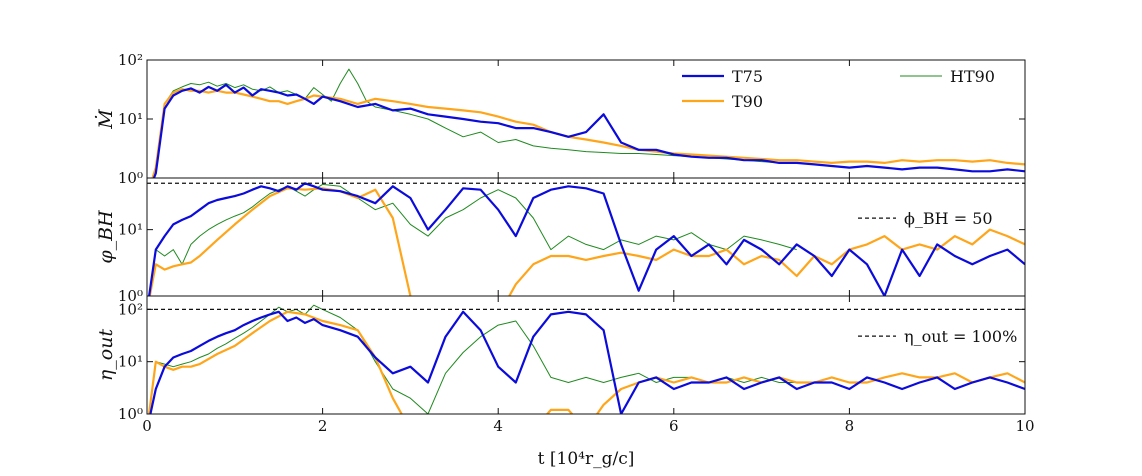 The image size is (1142, 476). Describe the element at coordinates (147, 426) in the screenshot. I see `x-tick-label: 0` at that location.